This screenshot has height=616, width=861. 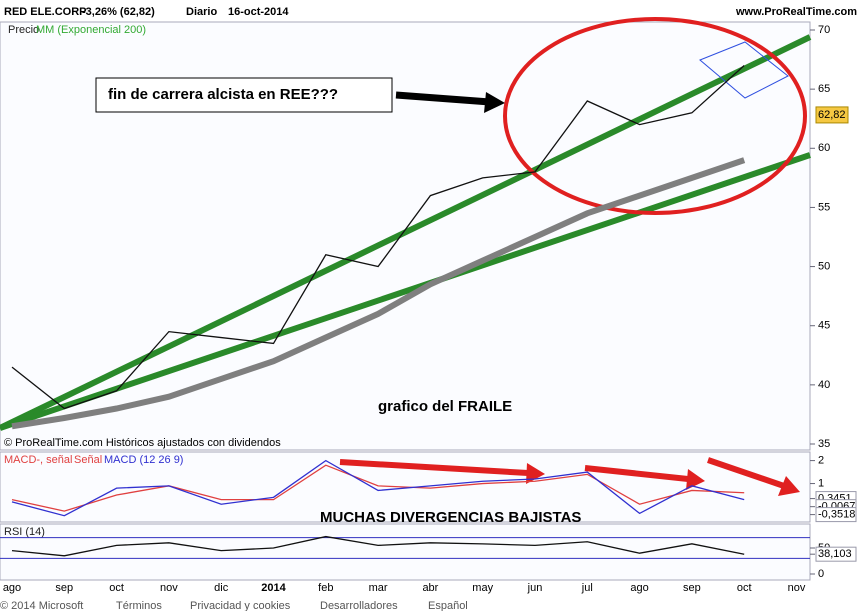 What do you see at coordinates (587, 588) in the screenshot?
I see `x-tick-label: jul` at bounding box center [587, 588].